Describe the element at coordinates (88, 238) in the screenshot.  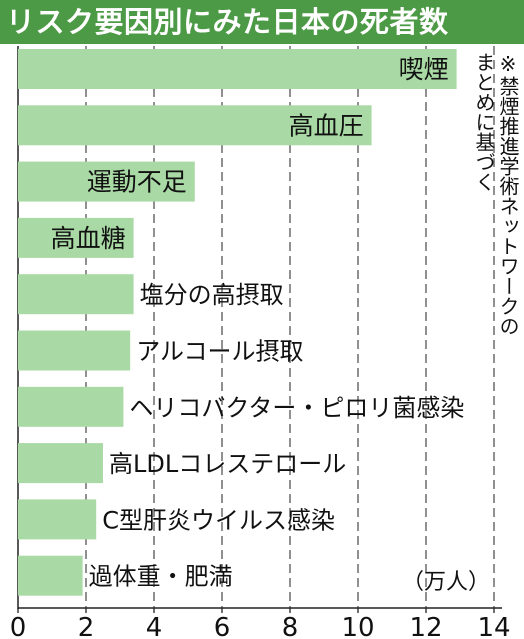
I see `bar-label: 高血糖` at that location.